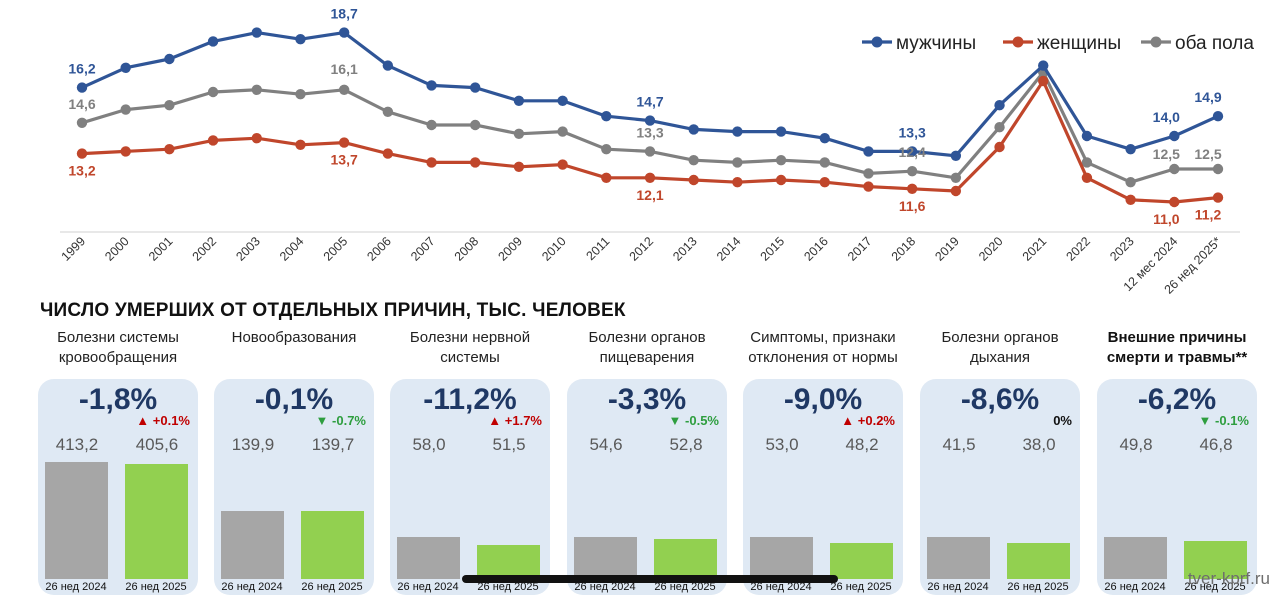 The image size is (1280, 598). Describe the element at coordinates (253, 444) in the screenshot. I see `value-2024: 139,9` at that location.